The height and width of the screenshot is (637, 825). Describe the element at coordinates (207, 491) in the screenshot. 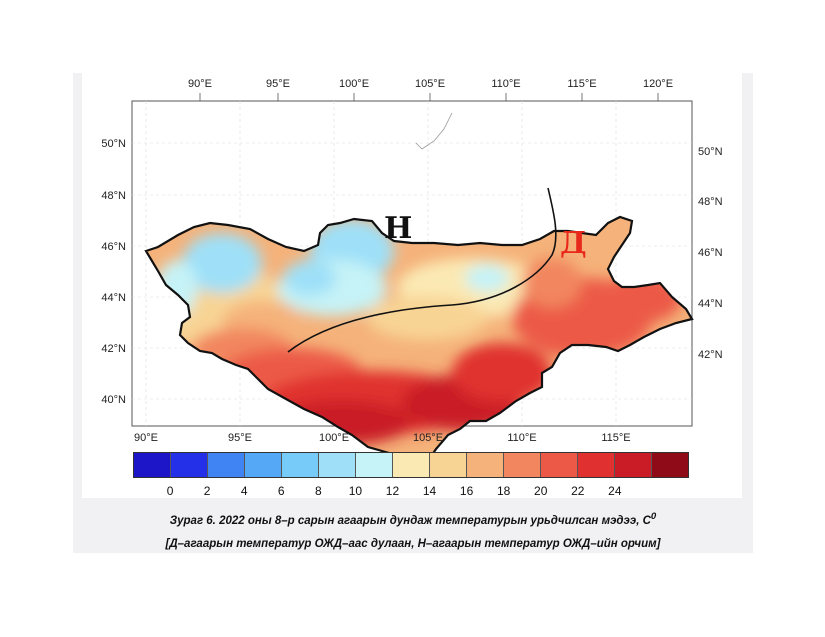

I see `colorbar-label: 2` at that location.